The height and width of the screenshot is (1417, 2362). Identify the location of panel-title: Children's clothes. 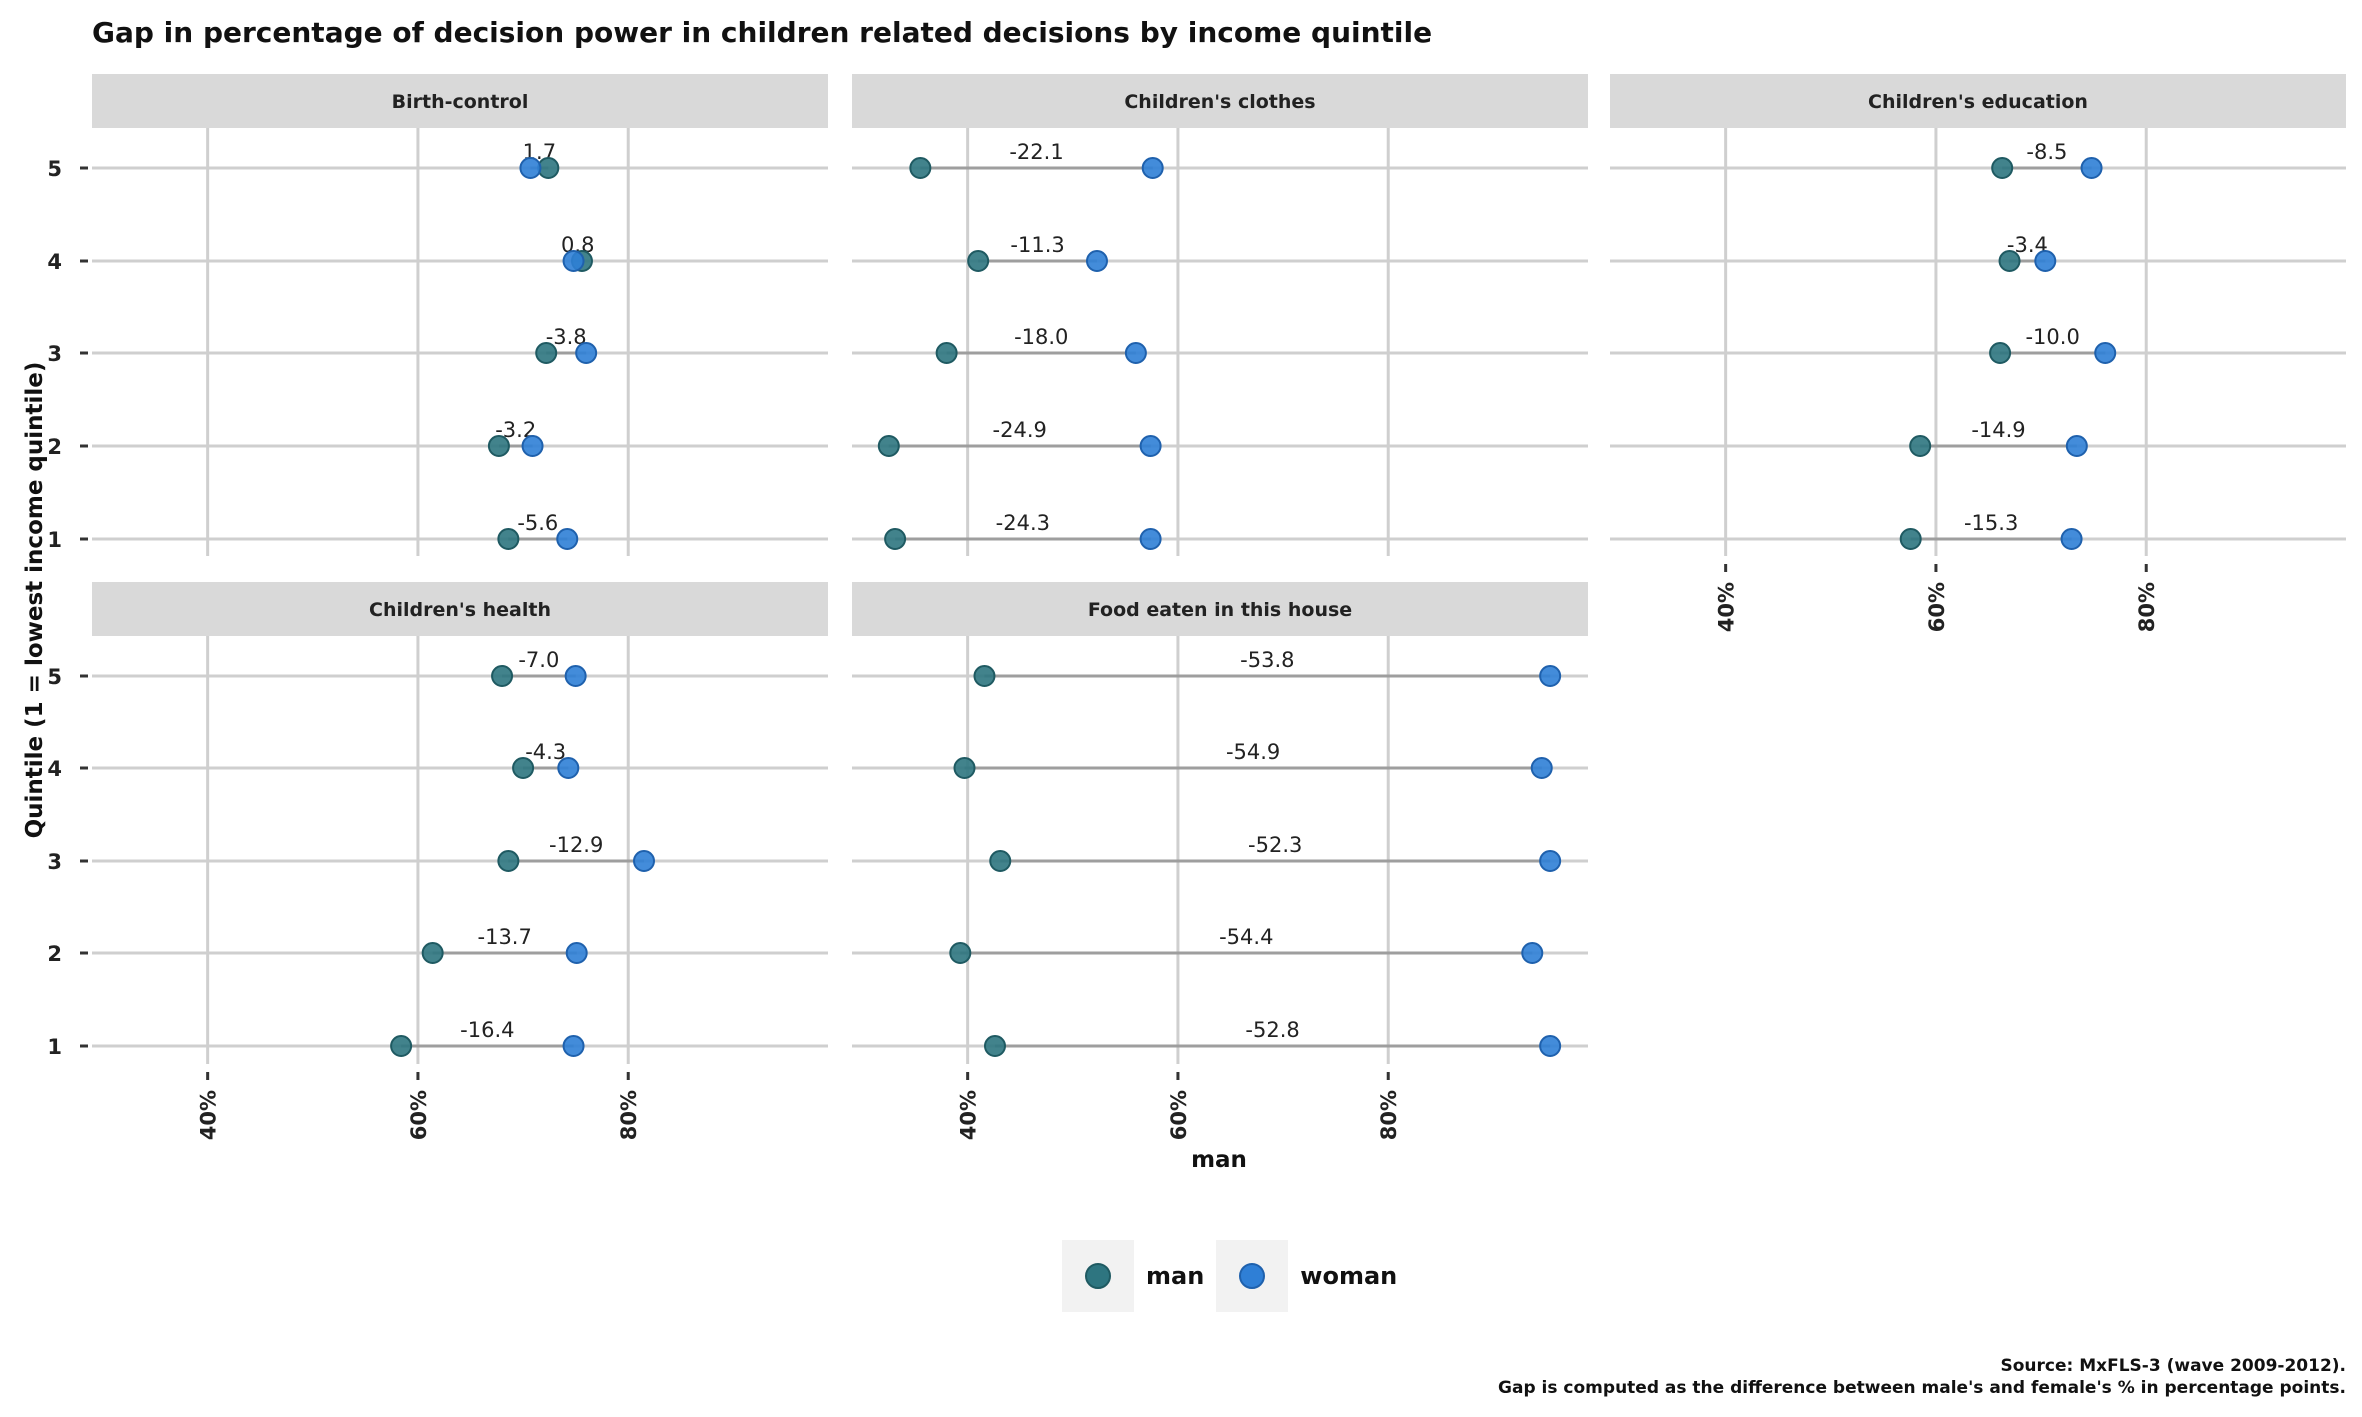
(1219, 102).